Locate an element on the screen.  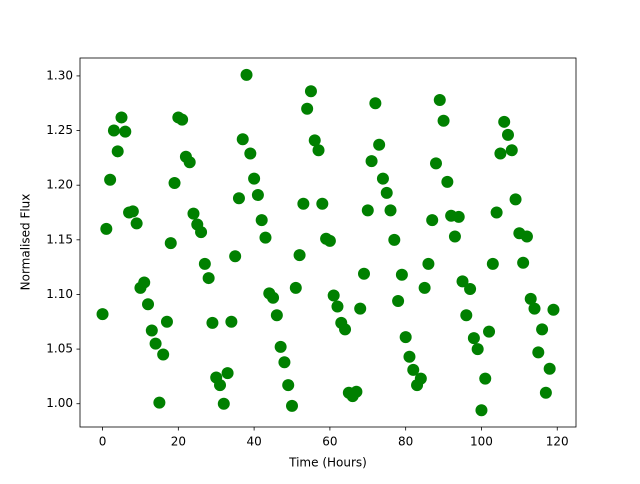
x-tick-label: 20 is located at coordinates (178, 442).